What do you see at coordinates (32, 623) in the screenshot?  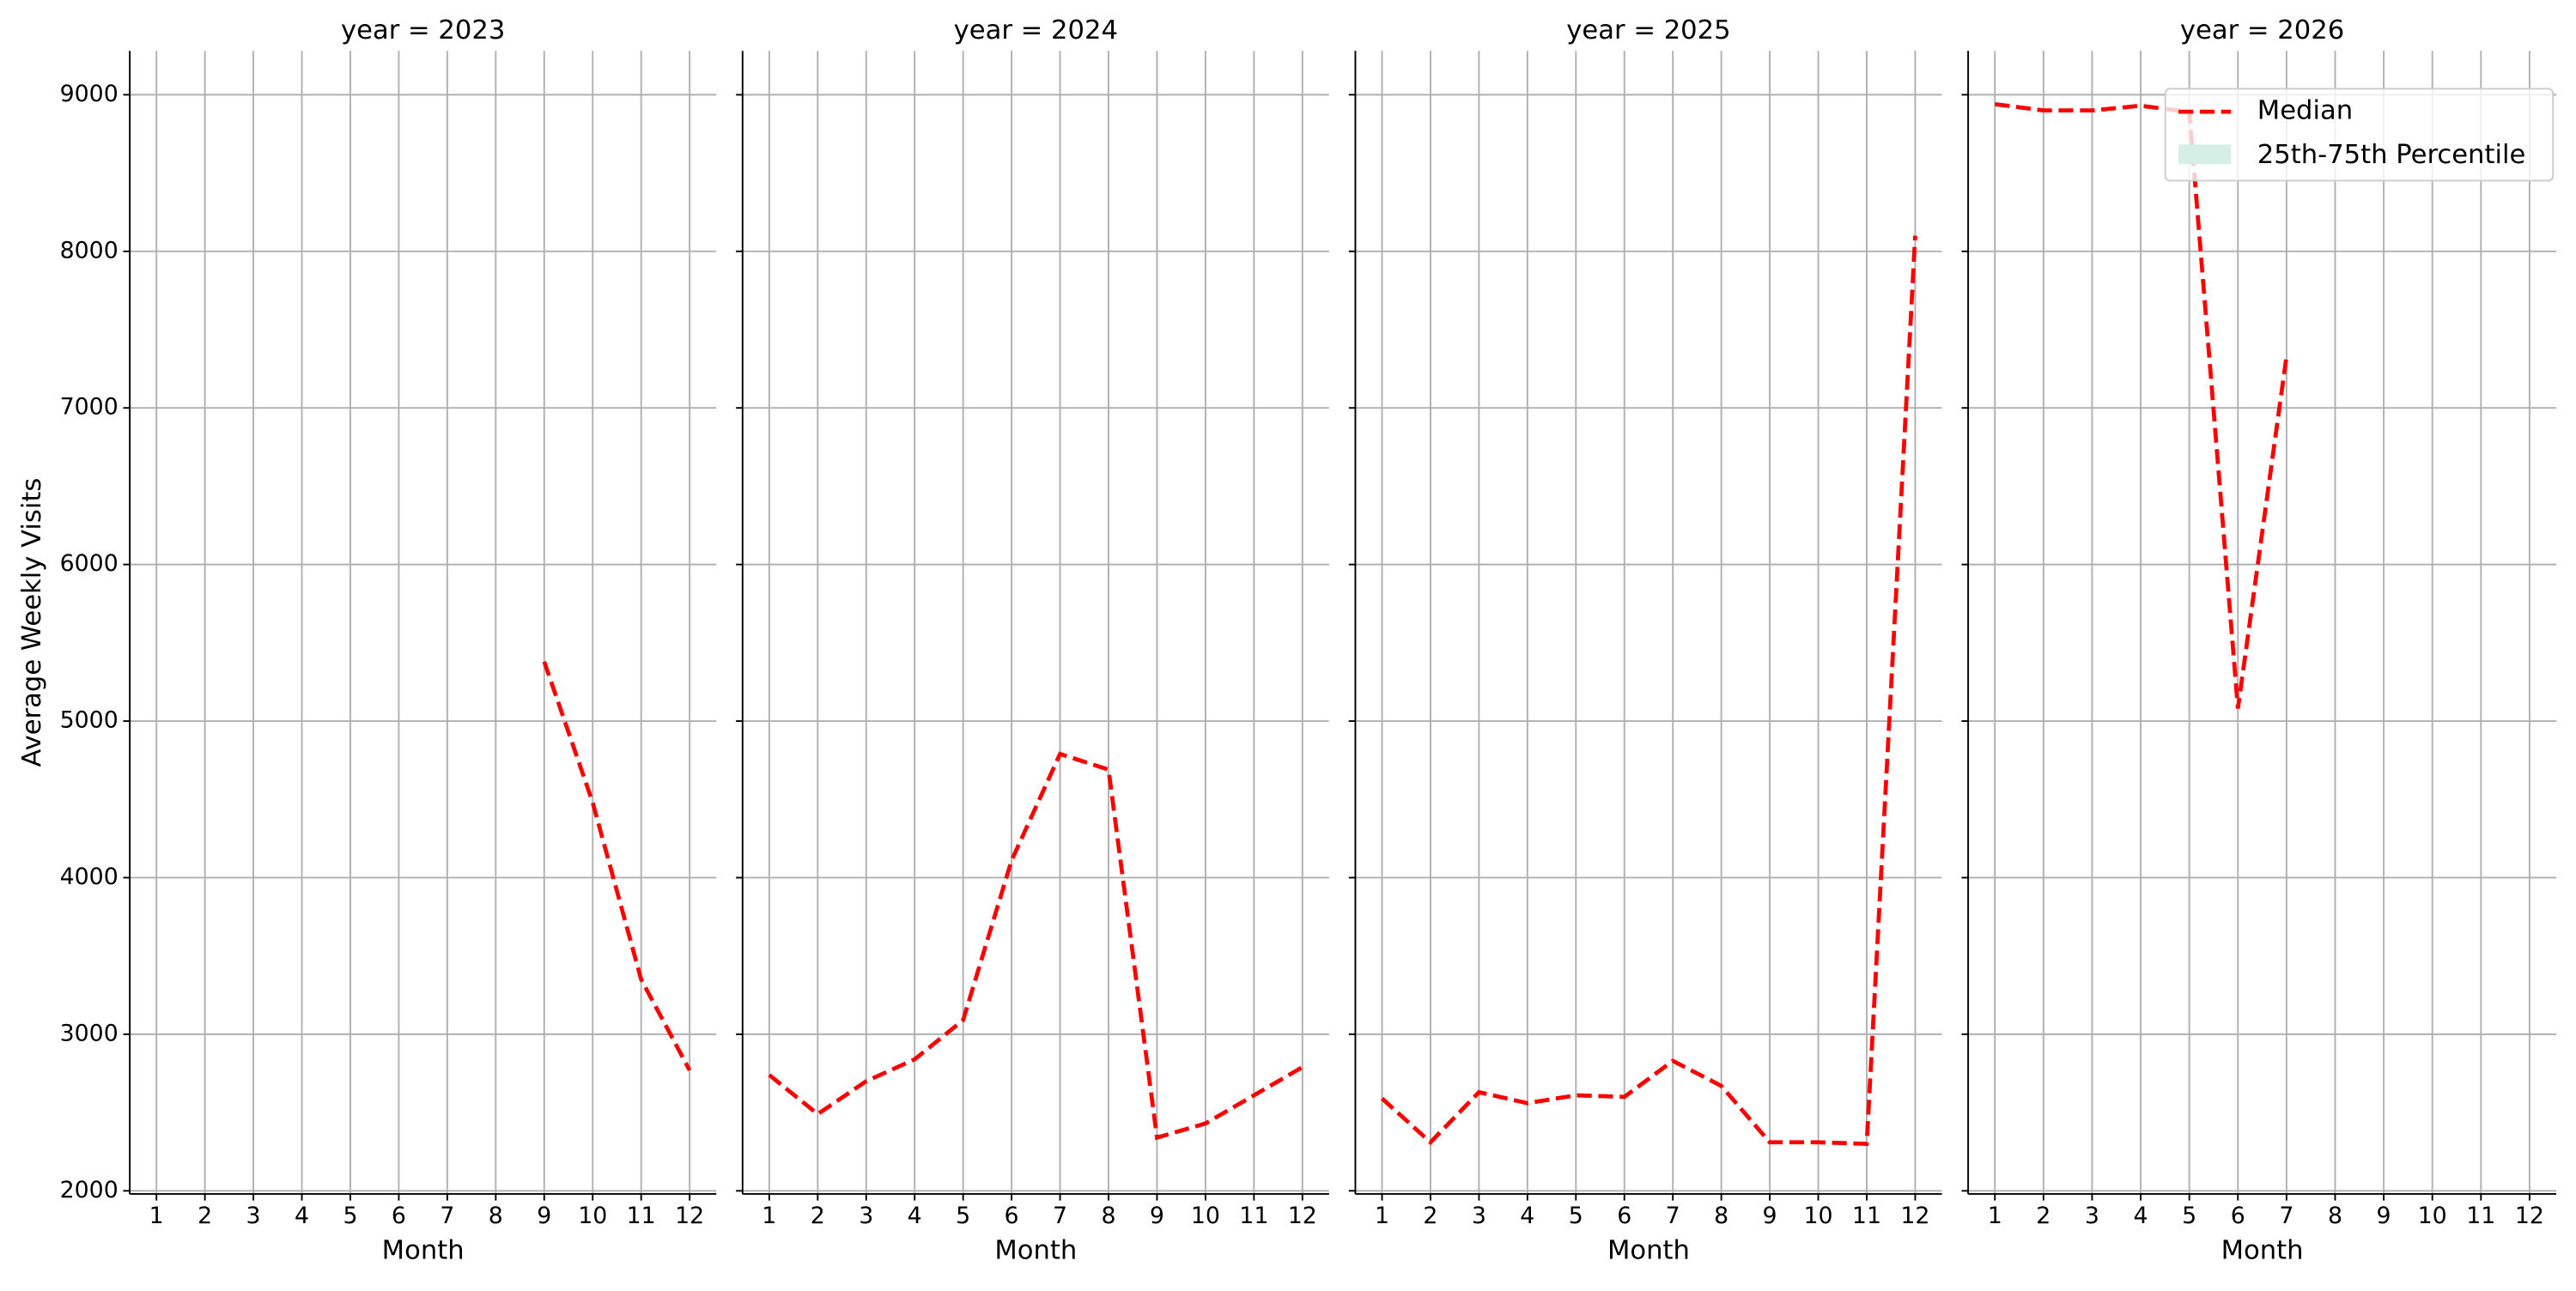 I see `y-axis-label: Average Weekly Visits` at bounding box center [32, 623].